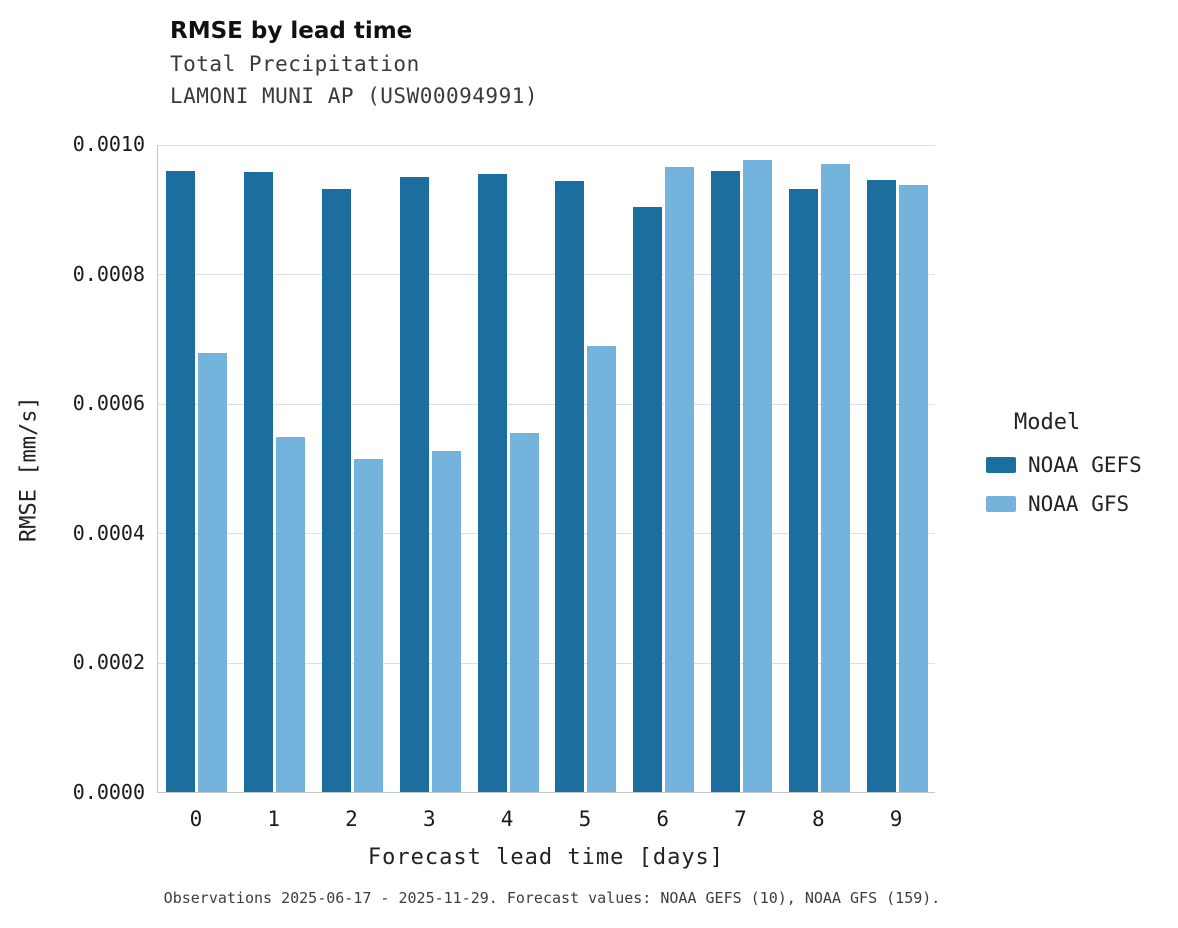 The width and height of the screenshot is (1178, 928). I want to click on y-axis-label: RMSE [mm/s], so click(29, 469).